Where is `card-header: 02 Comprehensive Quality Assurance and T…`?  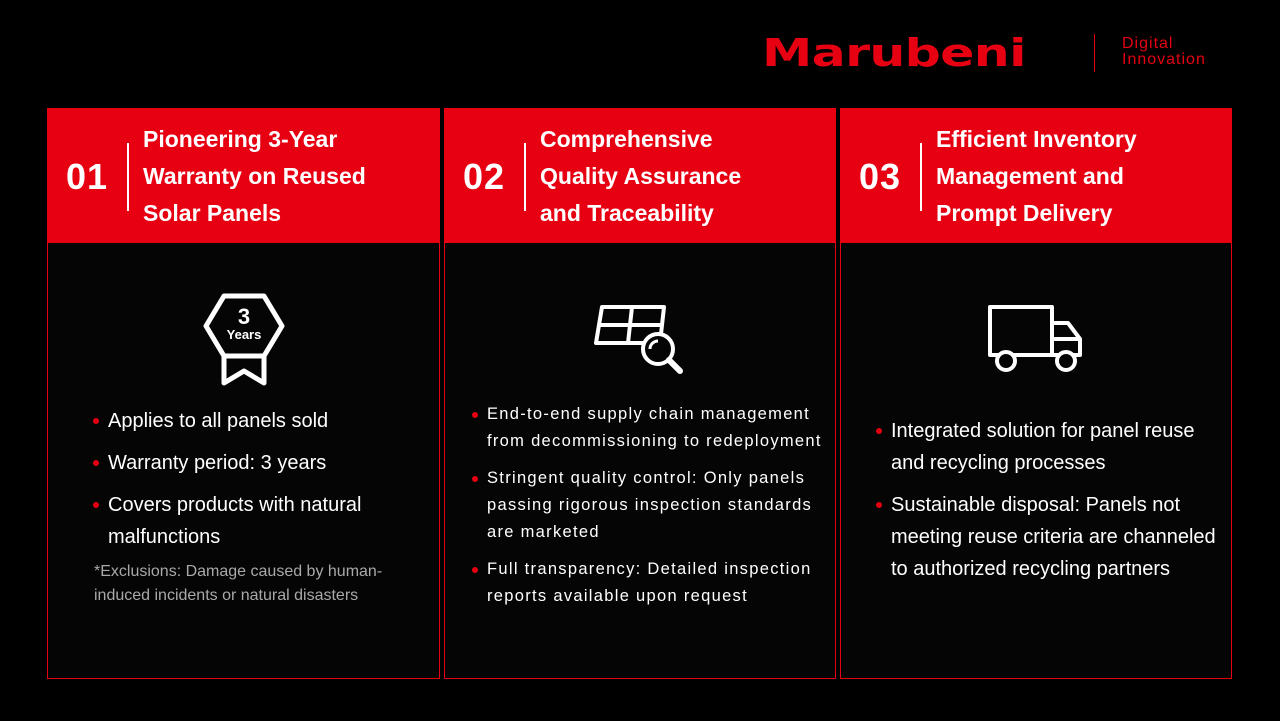 card-header: 02 Comprehensive Quality Assurance and T… is located at coordinates (640, 176).